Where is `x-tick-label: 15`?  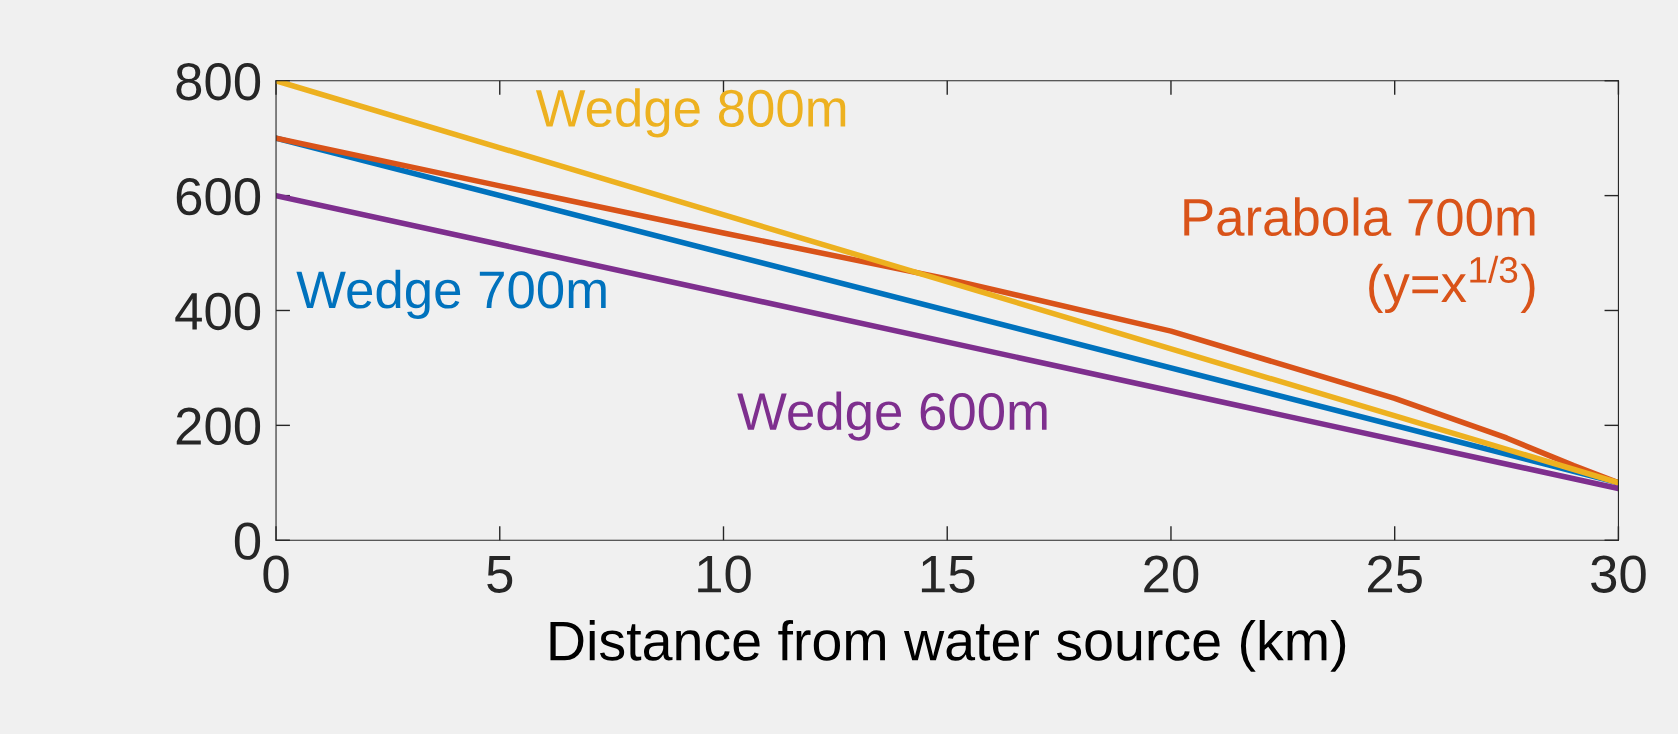
x-tick-label: 15 is located at coordinates (948, 574).